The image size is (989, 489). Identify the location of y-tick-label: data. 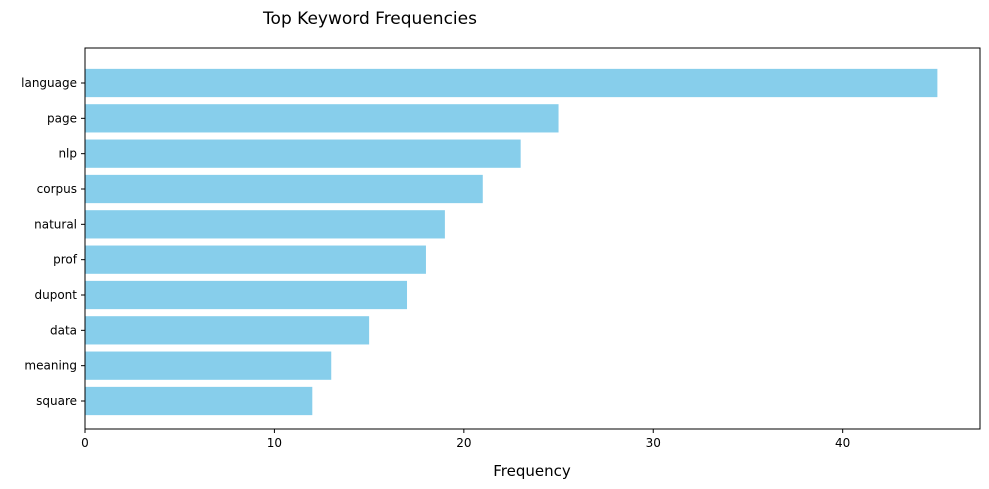
(63, 330).